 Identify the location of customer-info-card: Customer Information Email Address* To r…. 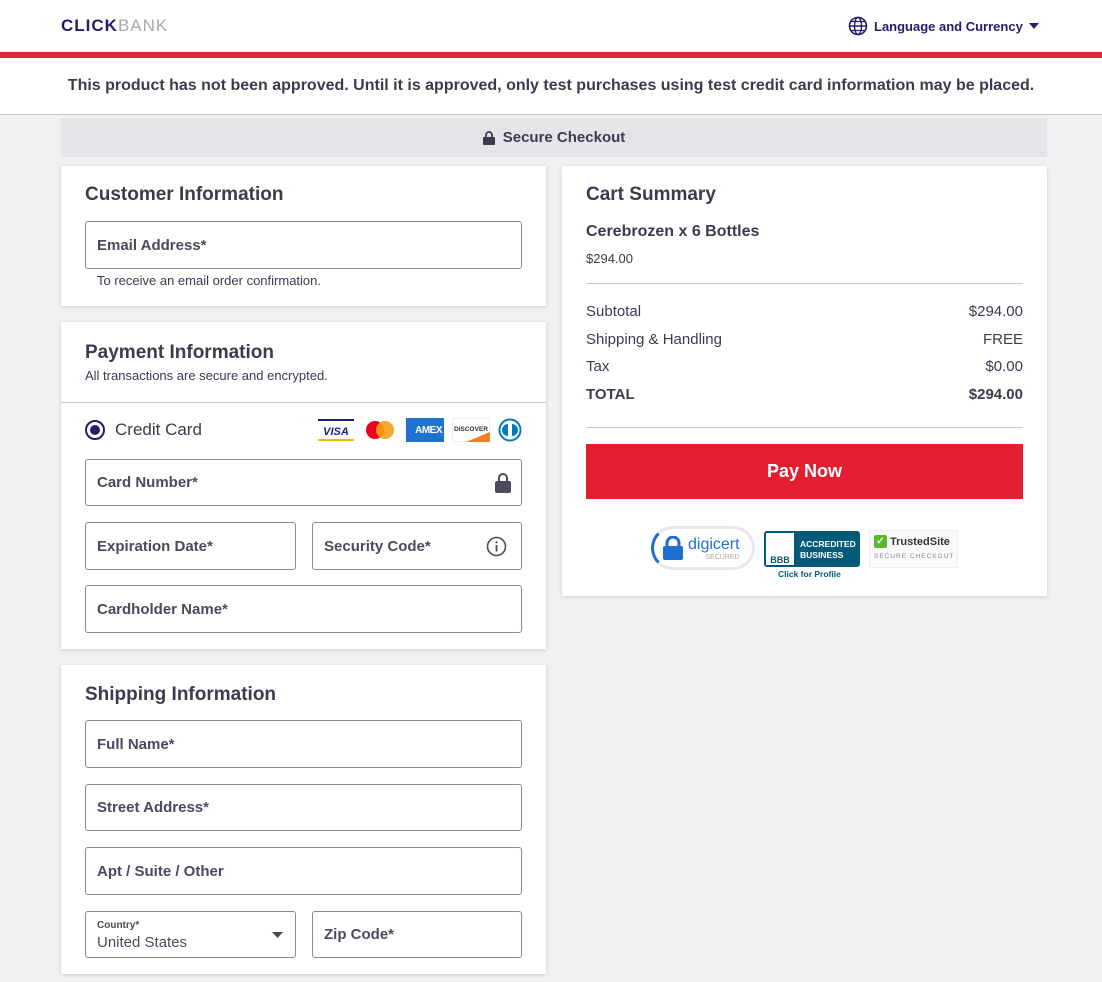
(303, 236).